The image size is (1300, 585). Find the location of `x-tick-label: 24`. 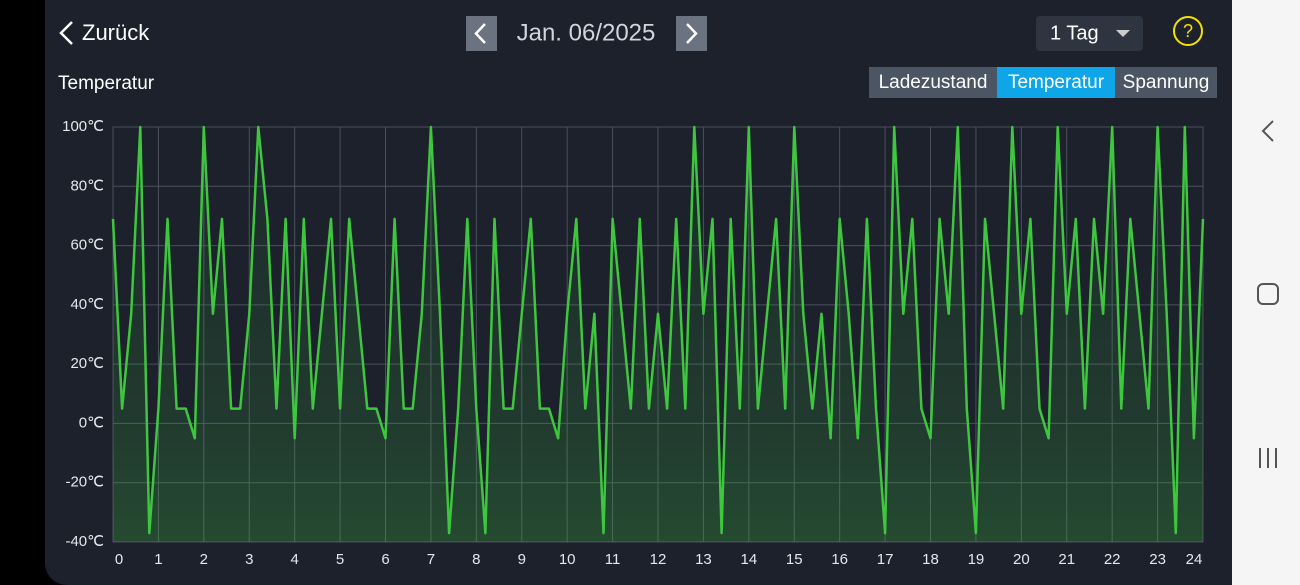

x-tick-label: 24 is located at coordinates (1194, 559).